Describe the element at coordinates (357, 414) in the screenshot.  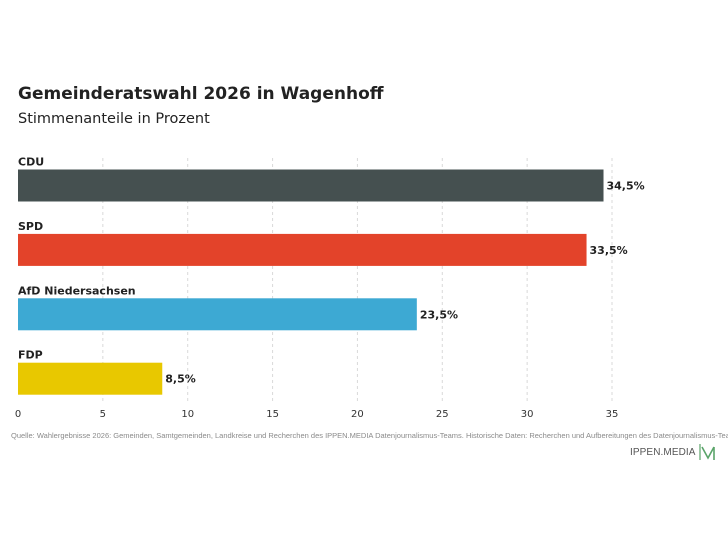
I see `x-tick-label: 20` at that location.